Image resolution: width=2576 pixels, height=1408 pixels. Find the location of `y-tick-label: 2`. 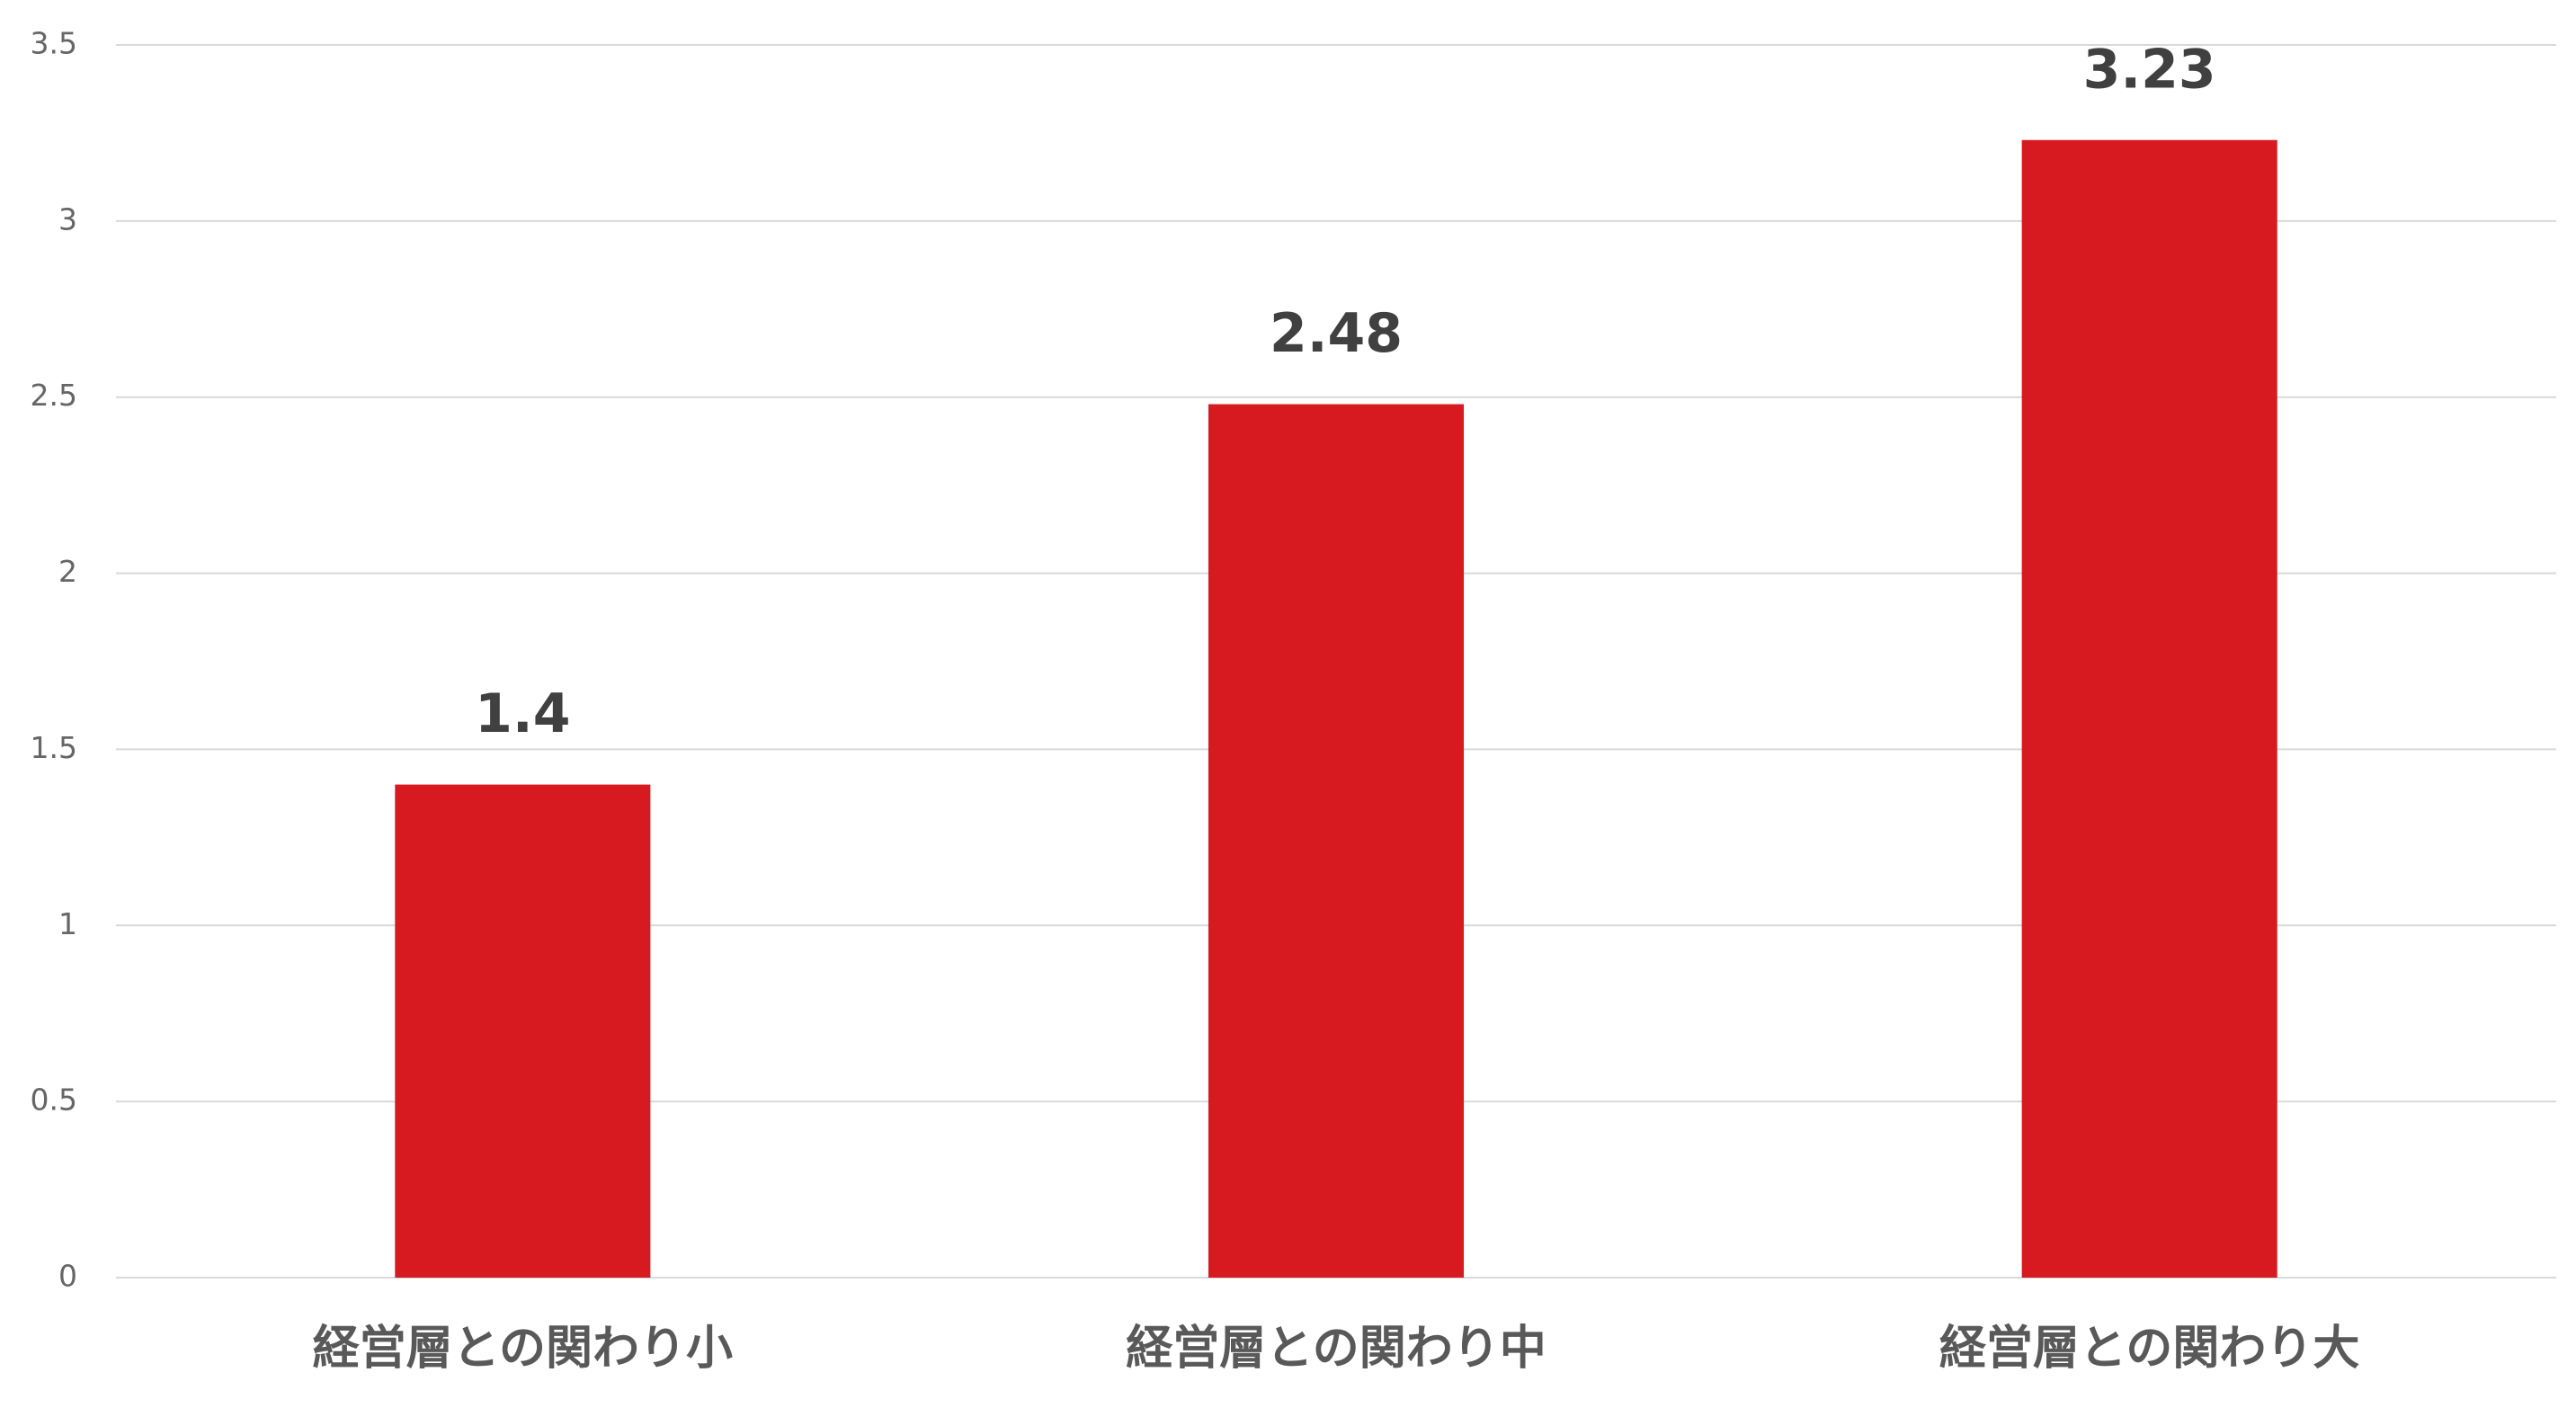

y-tick-label: 2 is located at coordinates (68, 572).